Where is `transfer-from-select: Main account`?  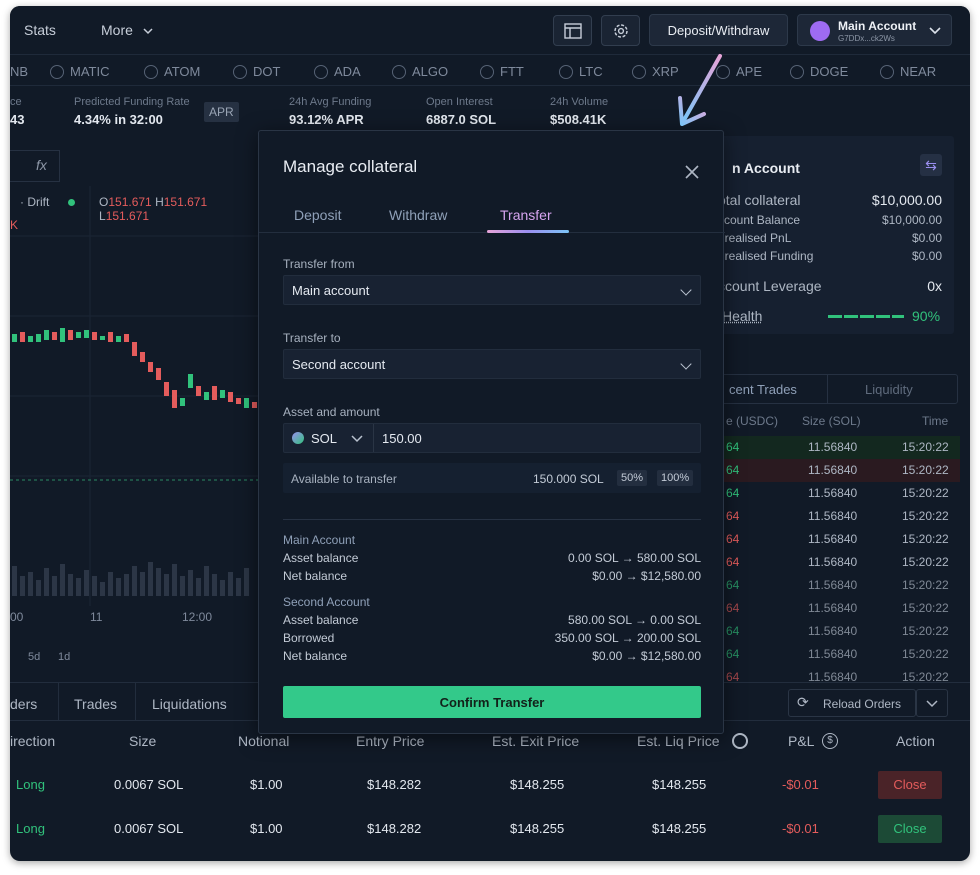 transfer-from-select: Main account is located at coordinates (492, 290).